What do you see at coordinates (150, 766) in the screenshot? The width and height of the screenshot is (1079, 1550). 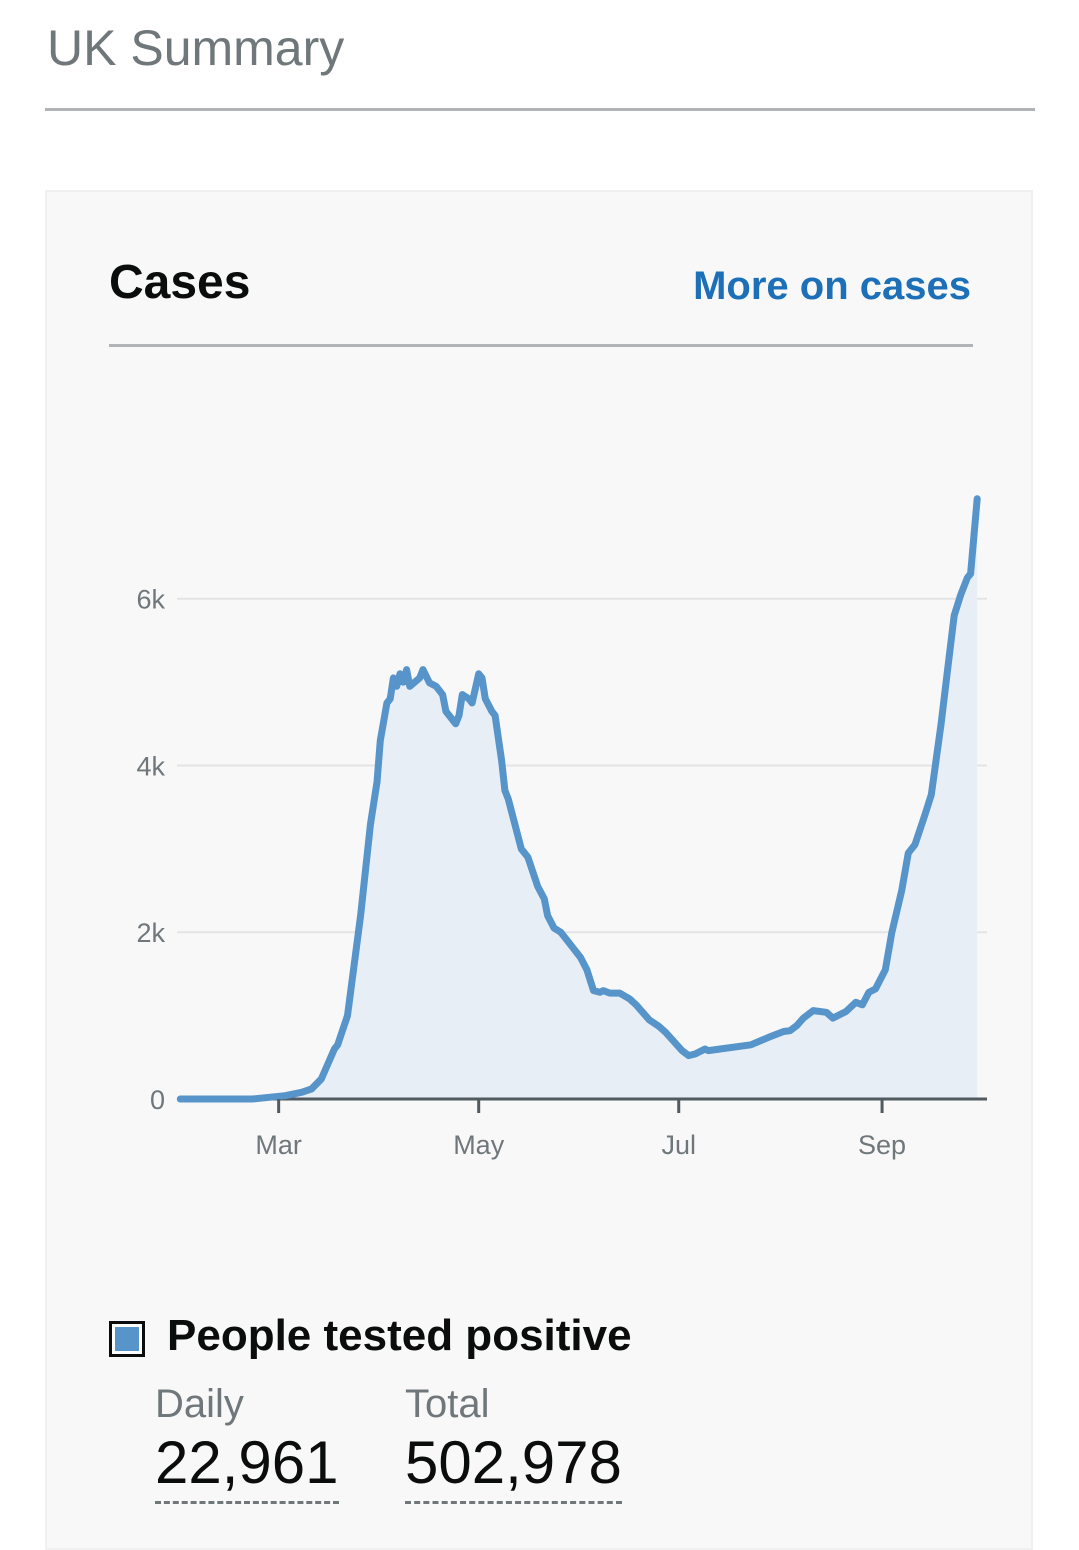 I see `y-tick-label: 4k` at bounding box center [150, 766].